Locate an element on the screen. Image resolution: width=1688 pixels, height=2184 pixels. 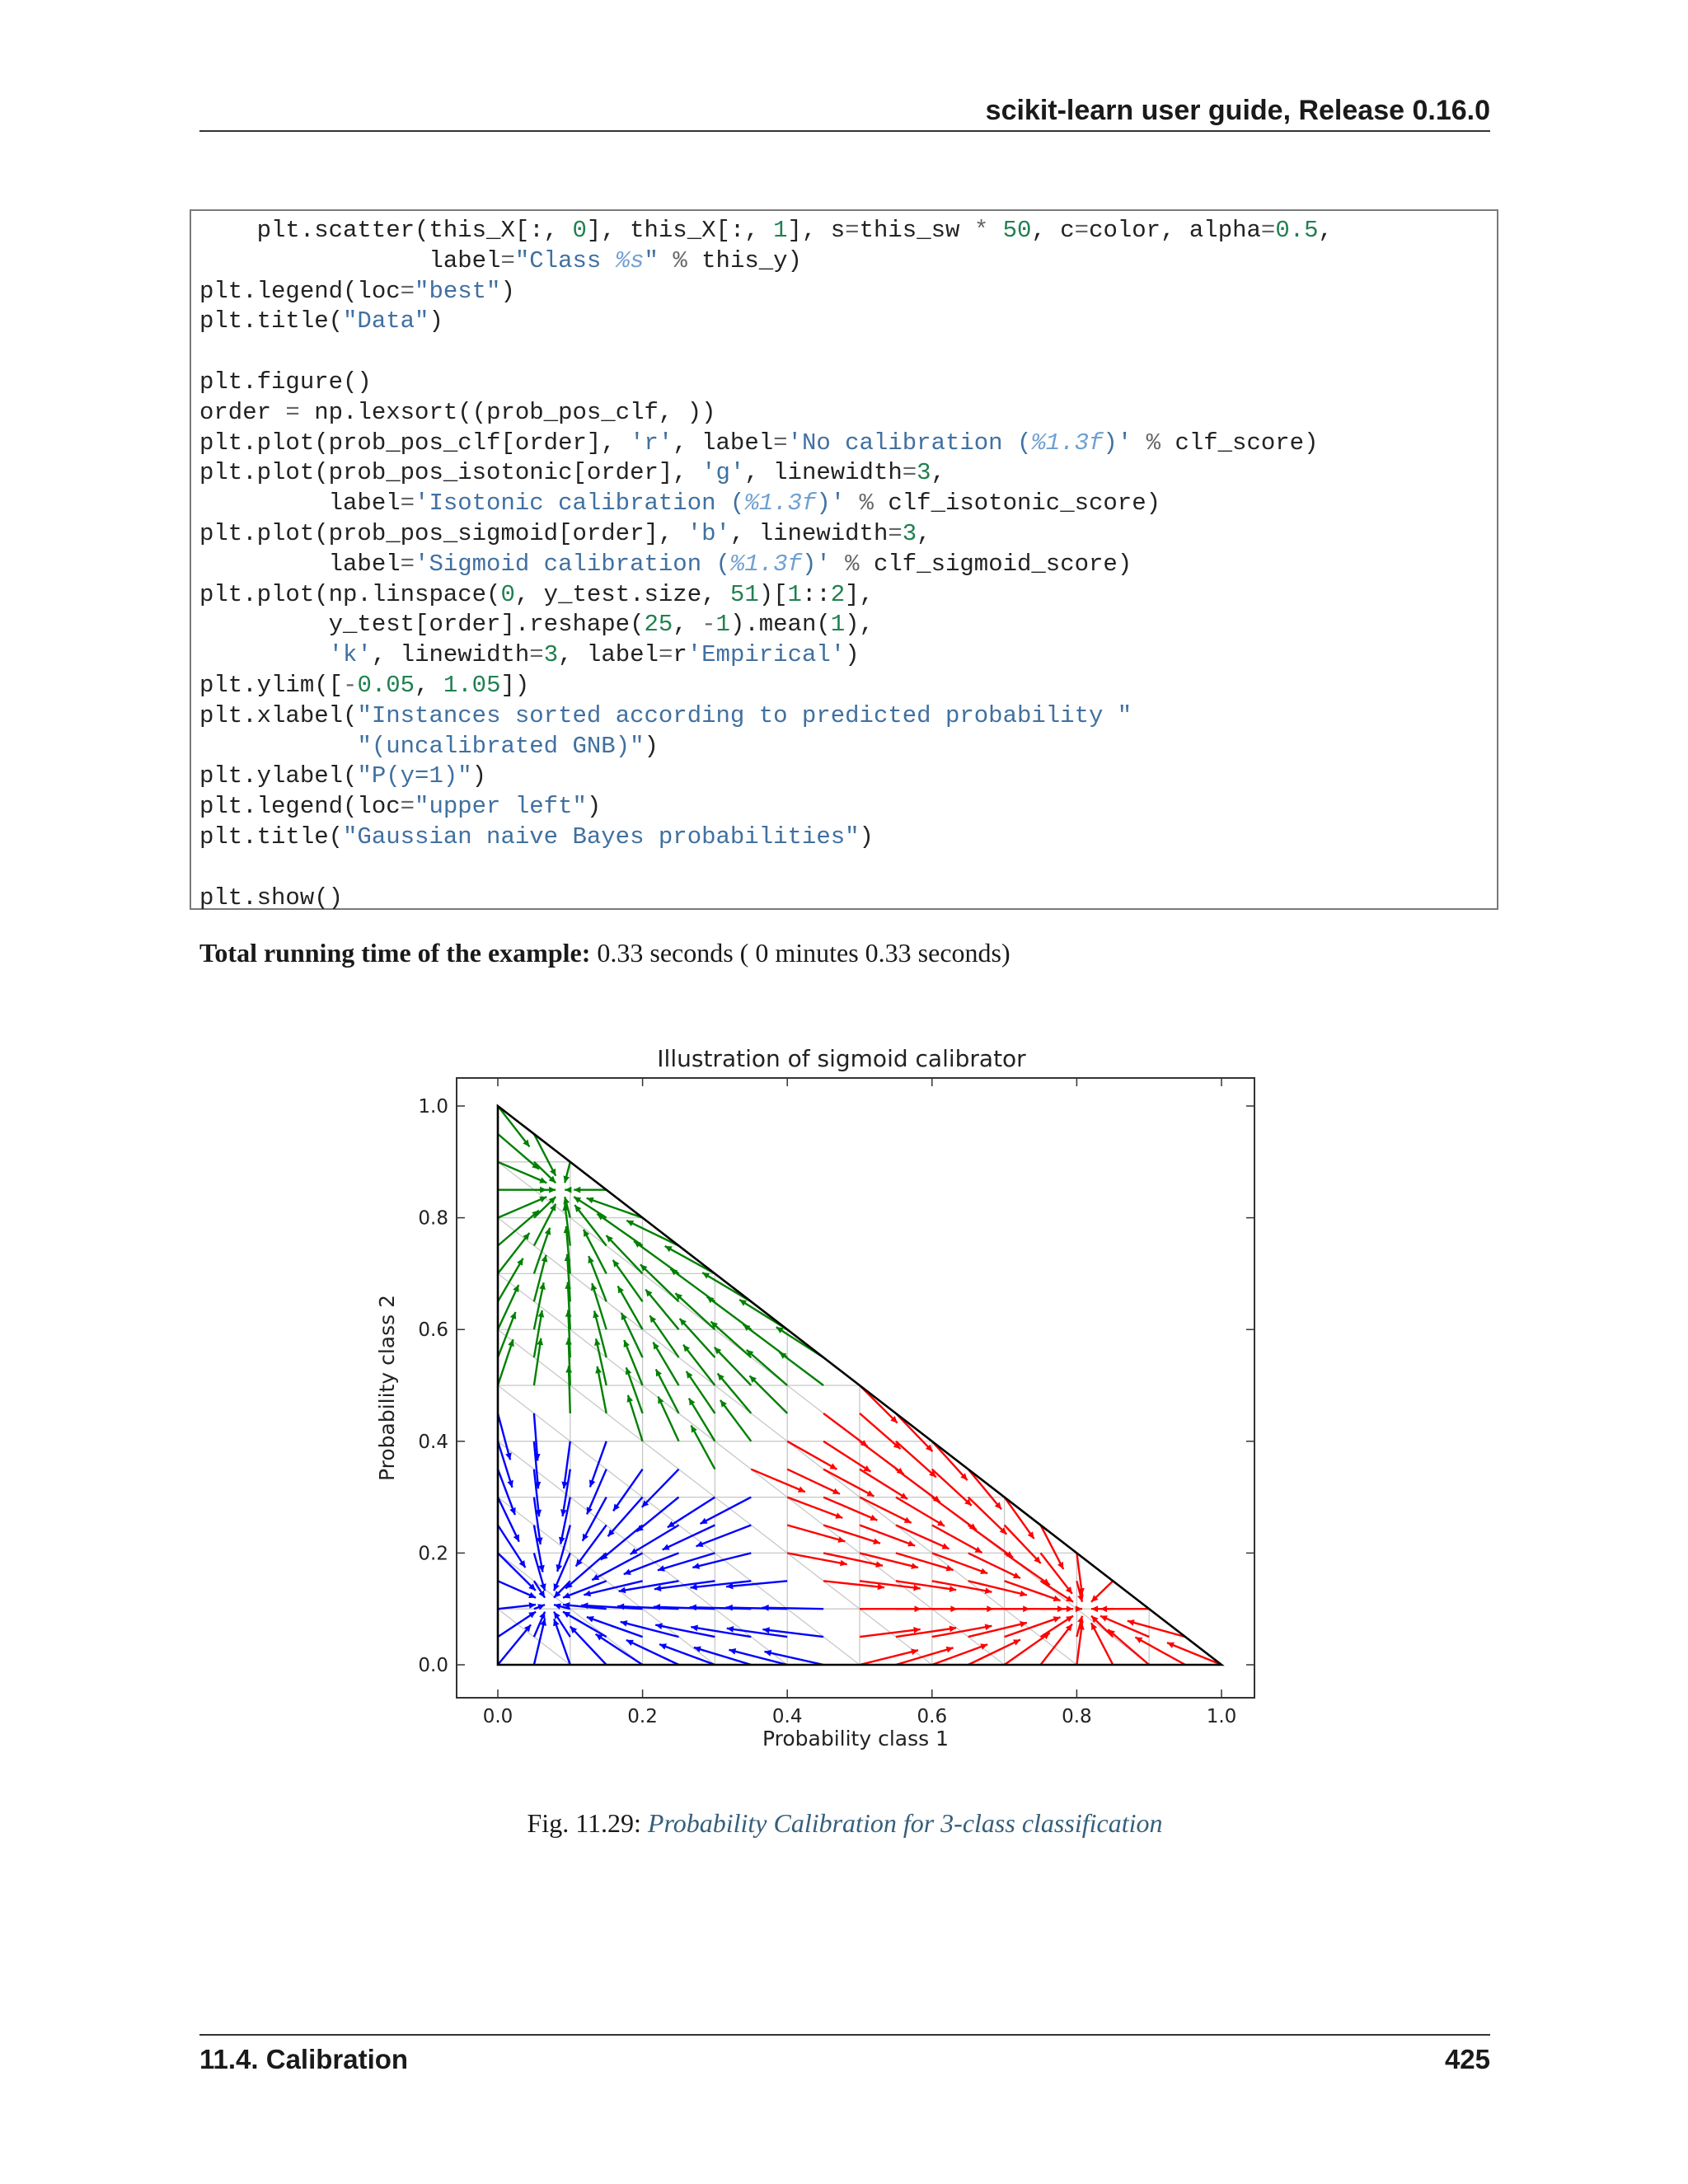
y-tick-label: 0.2 is located at coordinates (433, 1553).